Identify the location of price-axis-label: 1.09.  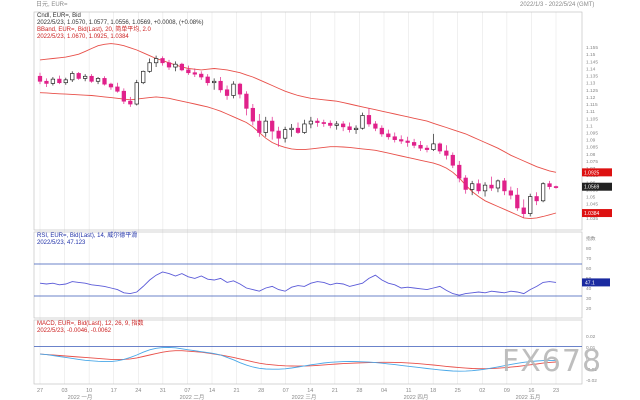
(591, 141).